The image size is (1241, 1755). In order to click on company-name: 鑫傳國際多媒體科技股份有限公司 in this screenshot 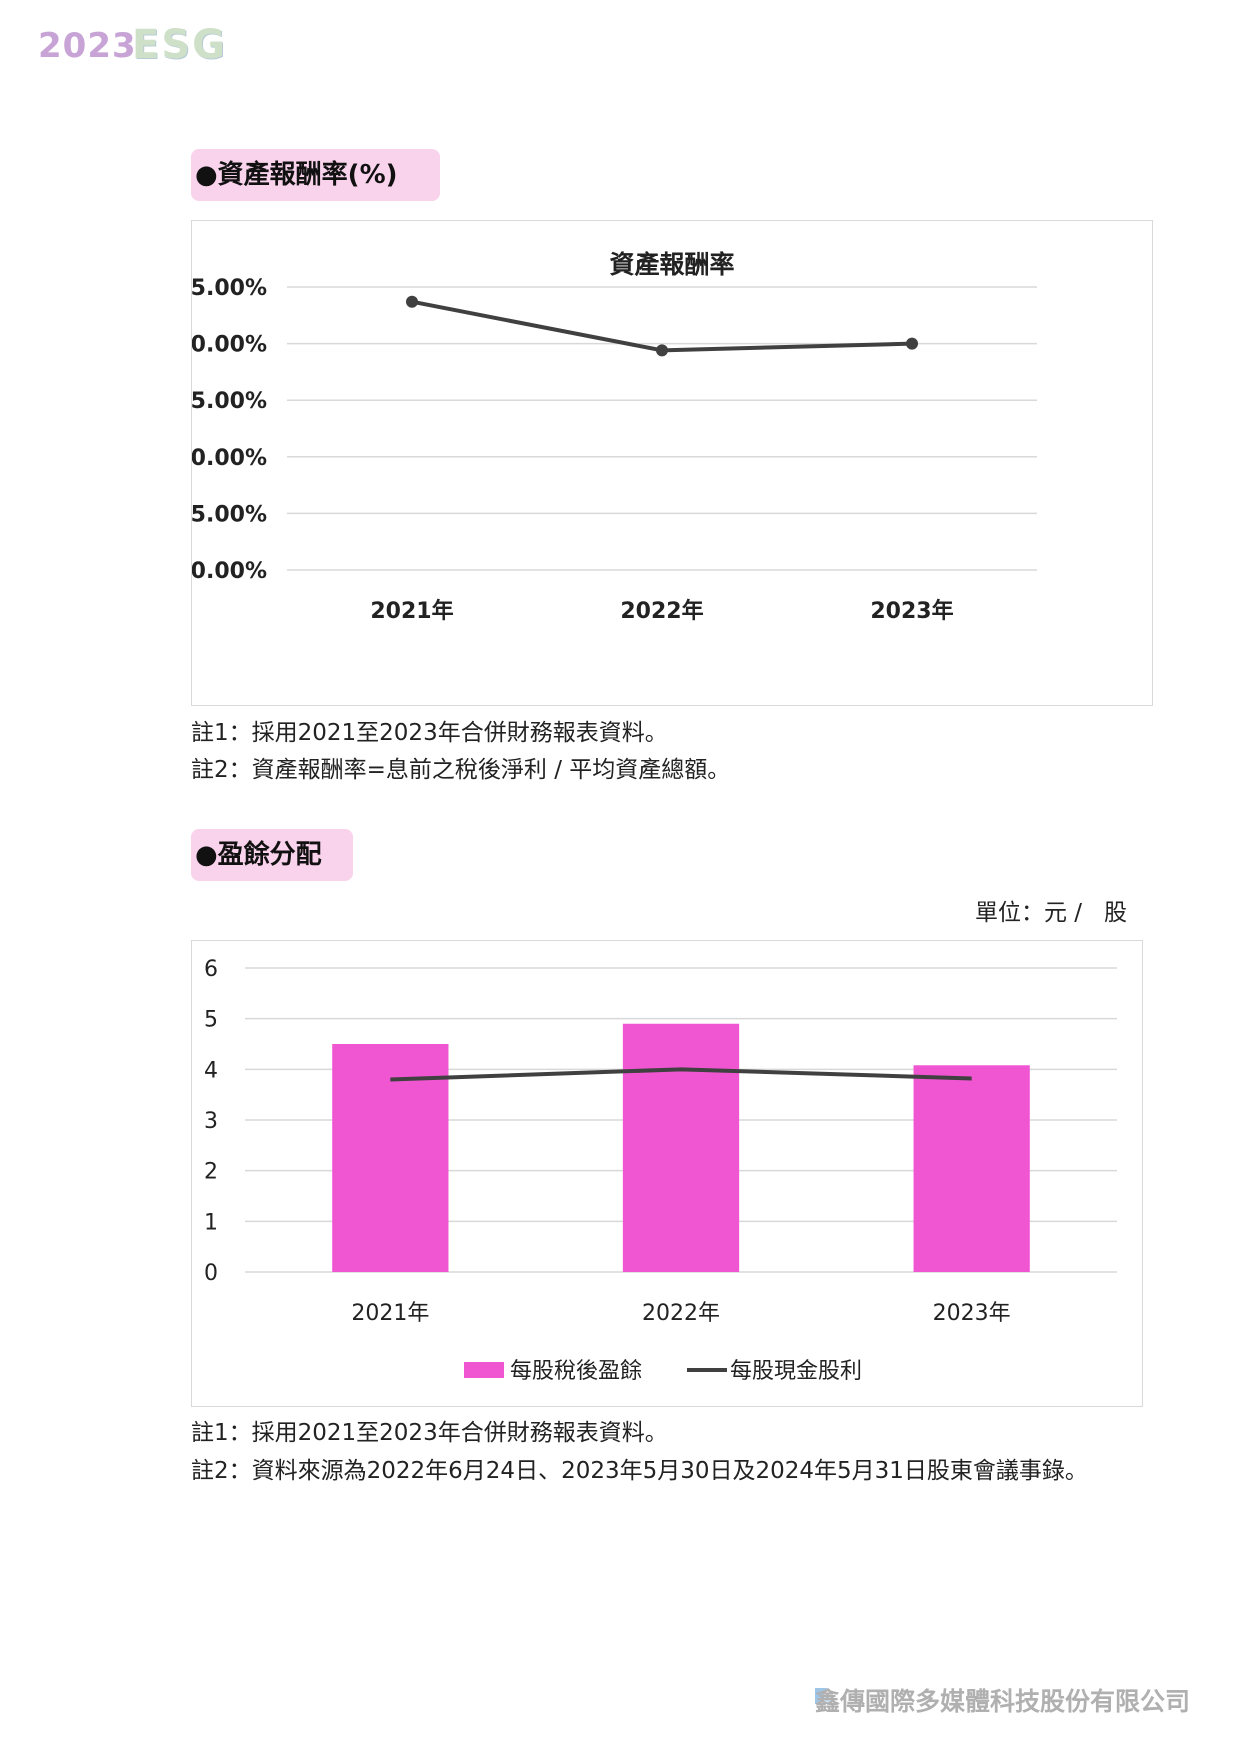, I will do `click(1003, 1701)`.